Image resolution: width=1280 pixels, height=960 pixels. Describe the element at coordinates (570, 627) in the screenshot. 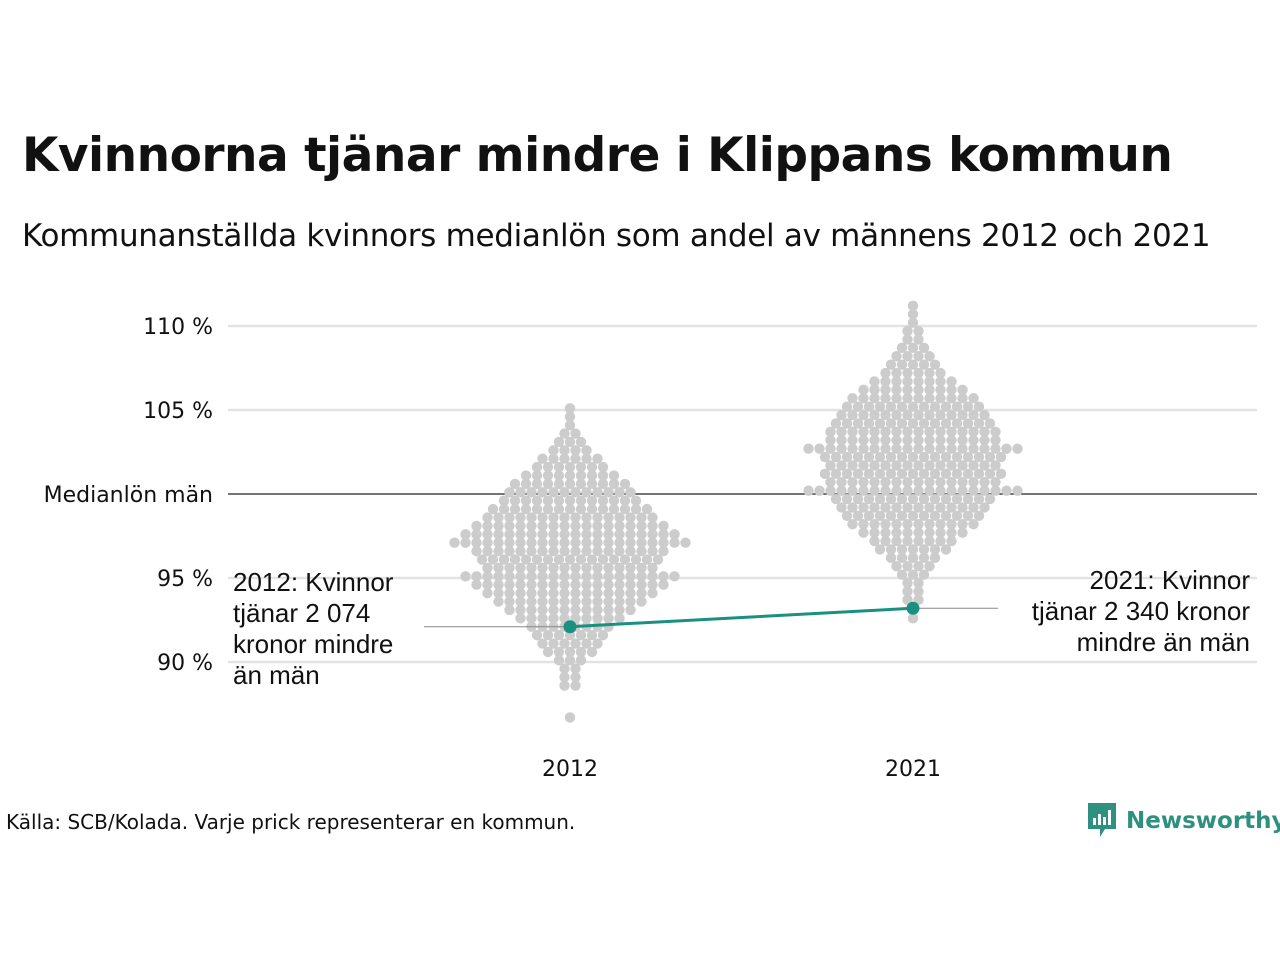

I see `highlight-point-2012` at that location.